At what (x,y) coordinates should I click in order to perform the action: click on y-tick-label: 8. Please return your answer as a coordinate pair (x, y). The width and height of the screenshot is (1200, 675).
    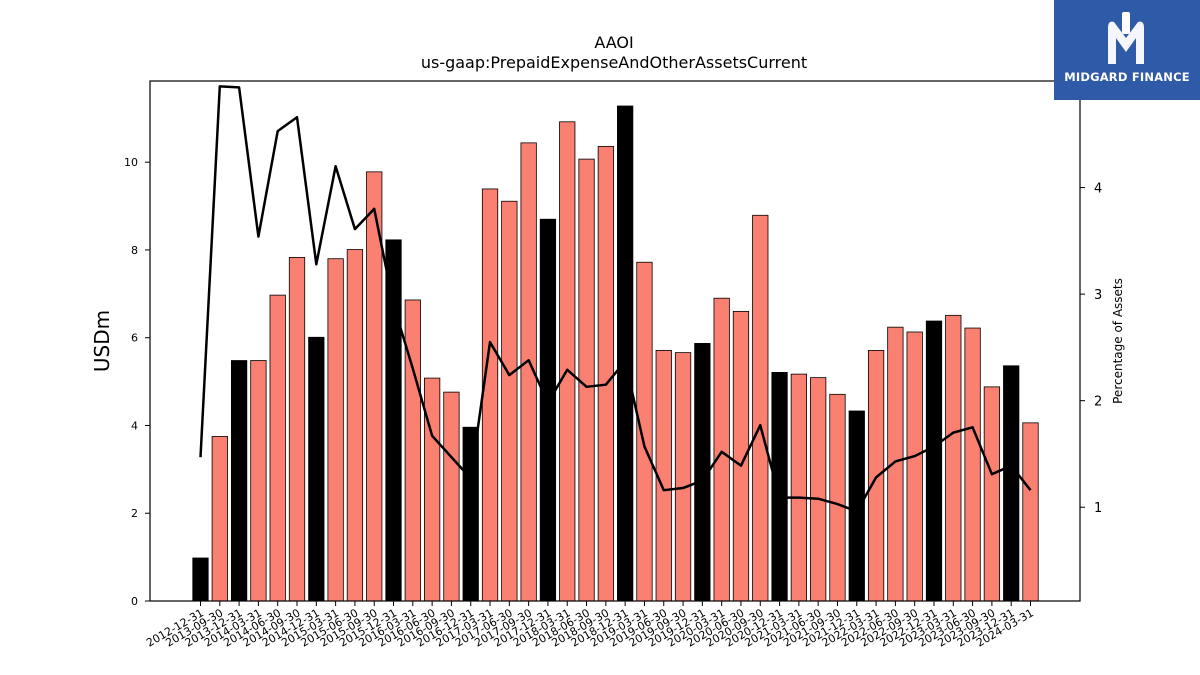
    Looking at the image, I should click on (134, 250).